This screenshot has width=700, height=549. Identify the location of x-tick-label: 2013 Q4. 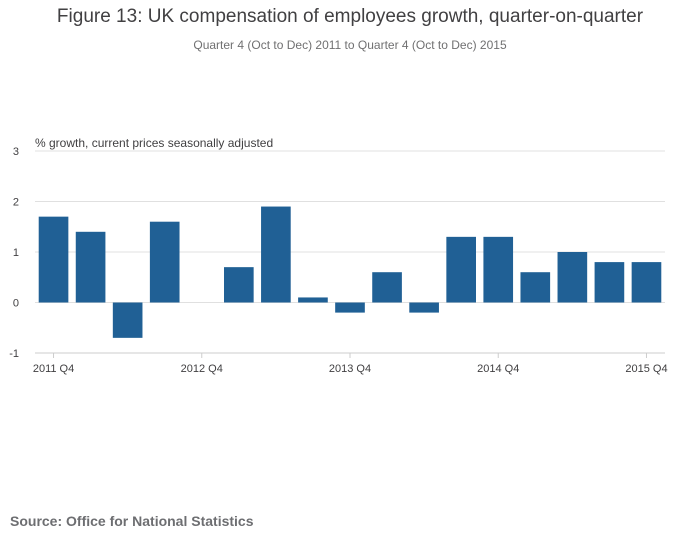
(350, 369).